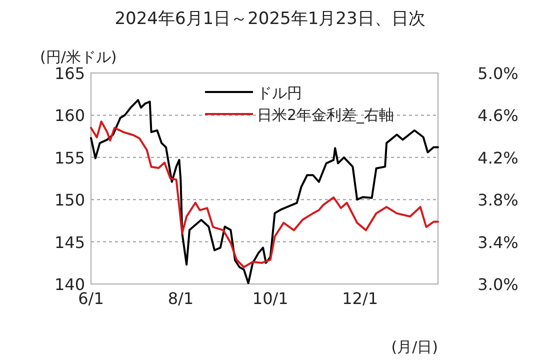 Image resolution: width=540 pixels, height=361 pixels. I want to click on legend-label: ドル円, so click(279, 93).